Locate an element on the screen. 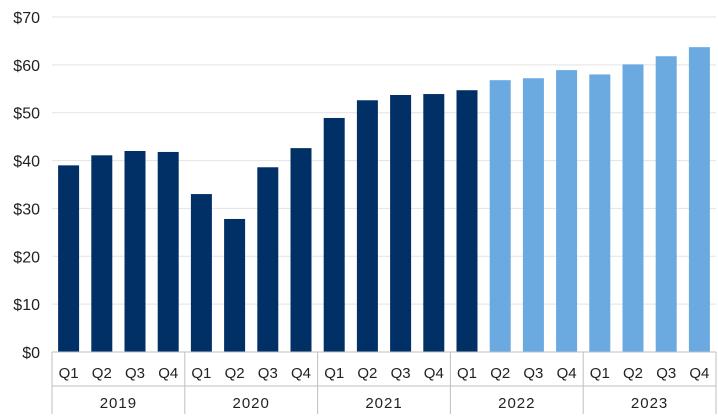 The height and width of the screenshot is (417, 718). year-label: 2020 is located at coordinates (251, 403).